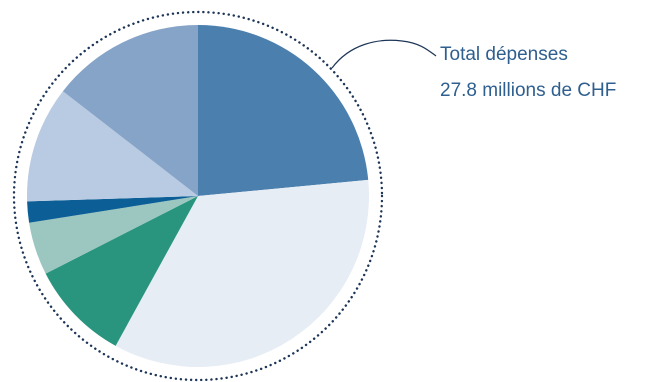 The height and width of the screenshot is (382, 650). I want to click on annotation-leader-line, so click(384, 54).